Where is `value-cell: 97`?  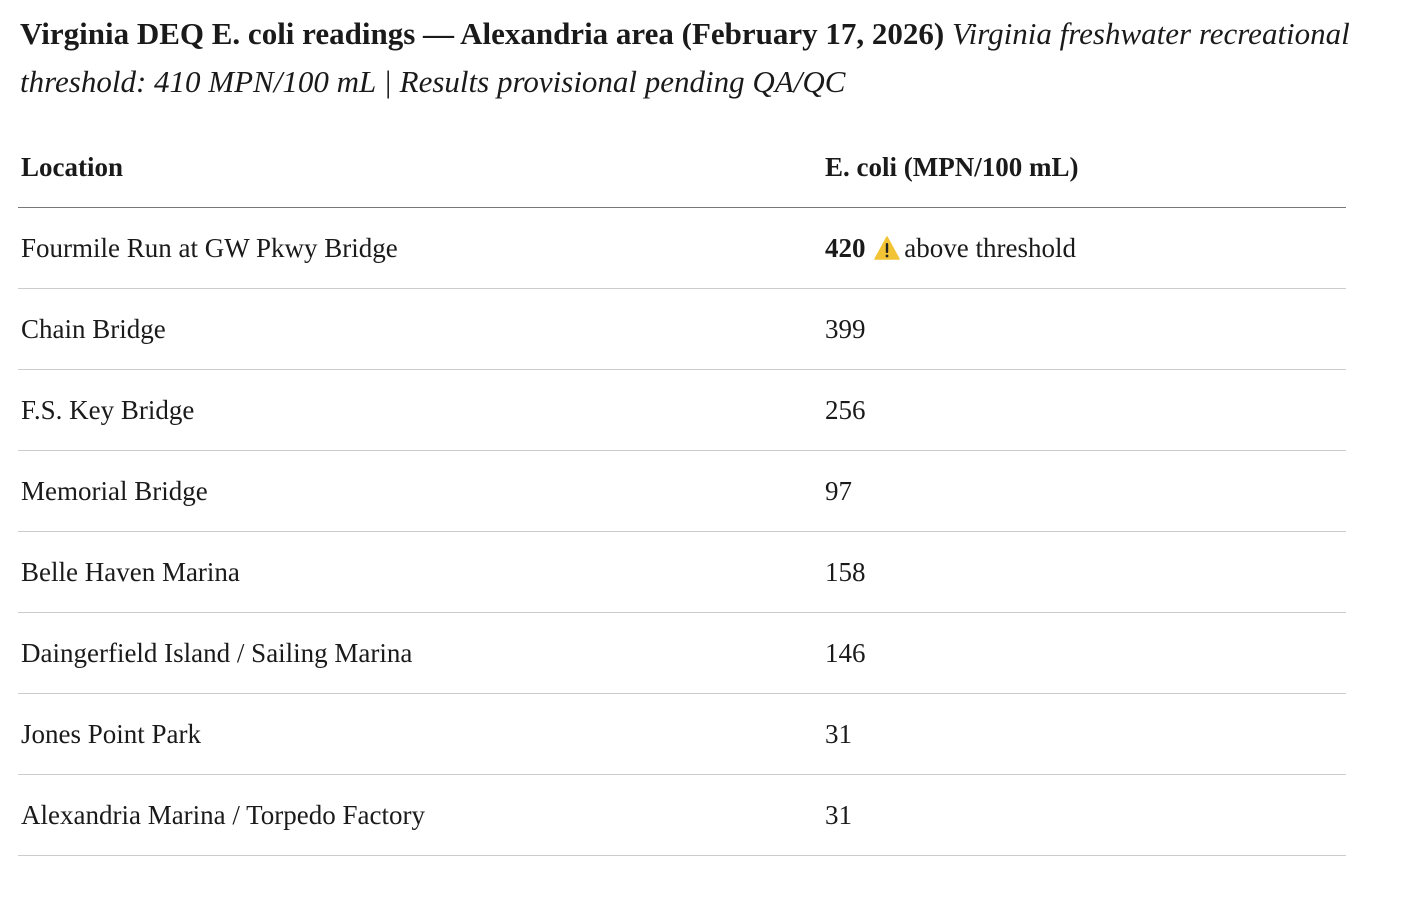
value-cell: 97 is located at coordinates (1085, 491).